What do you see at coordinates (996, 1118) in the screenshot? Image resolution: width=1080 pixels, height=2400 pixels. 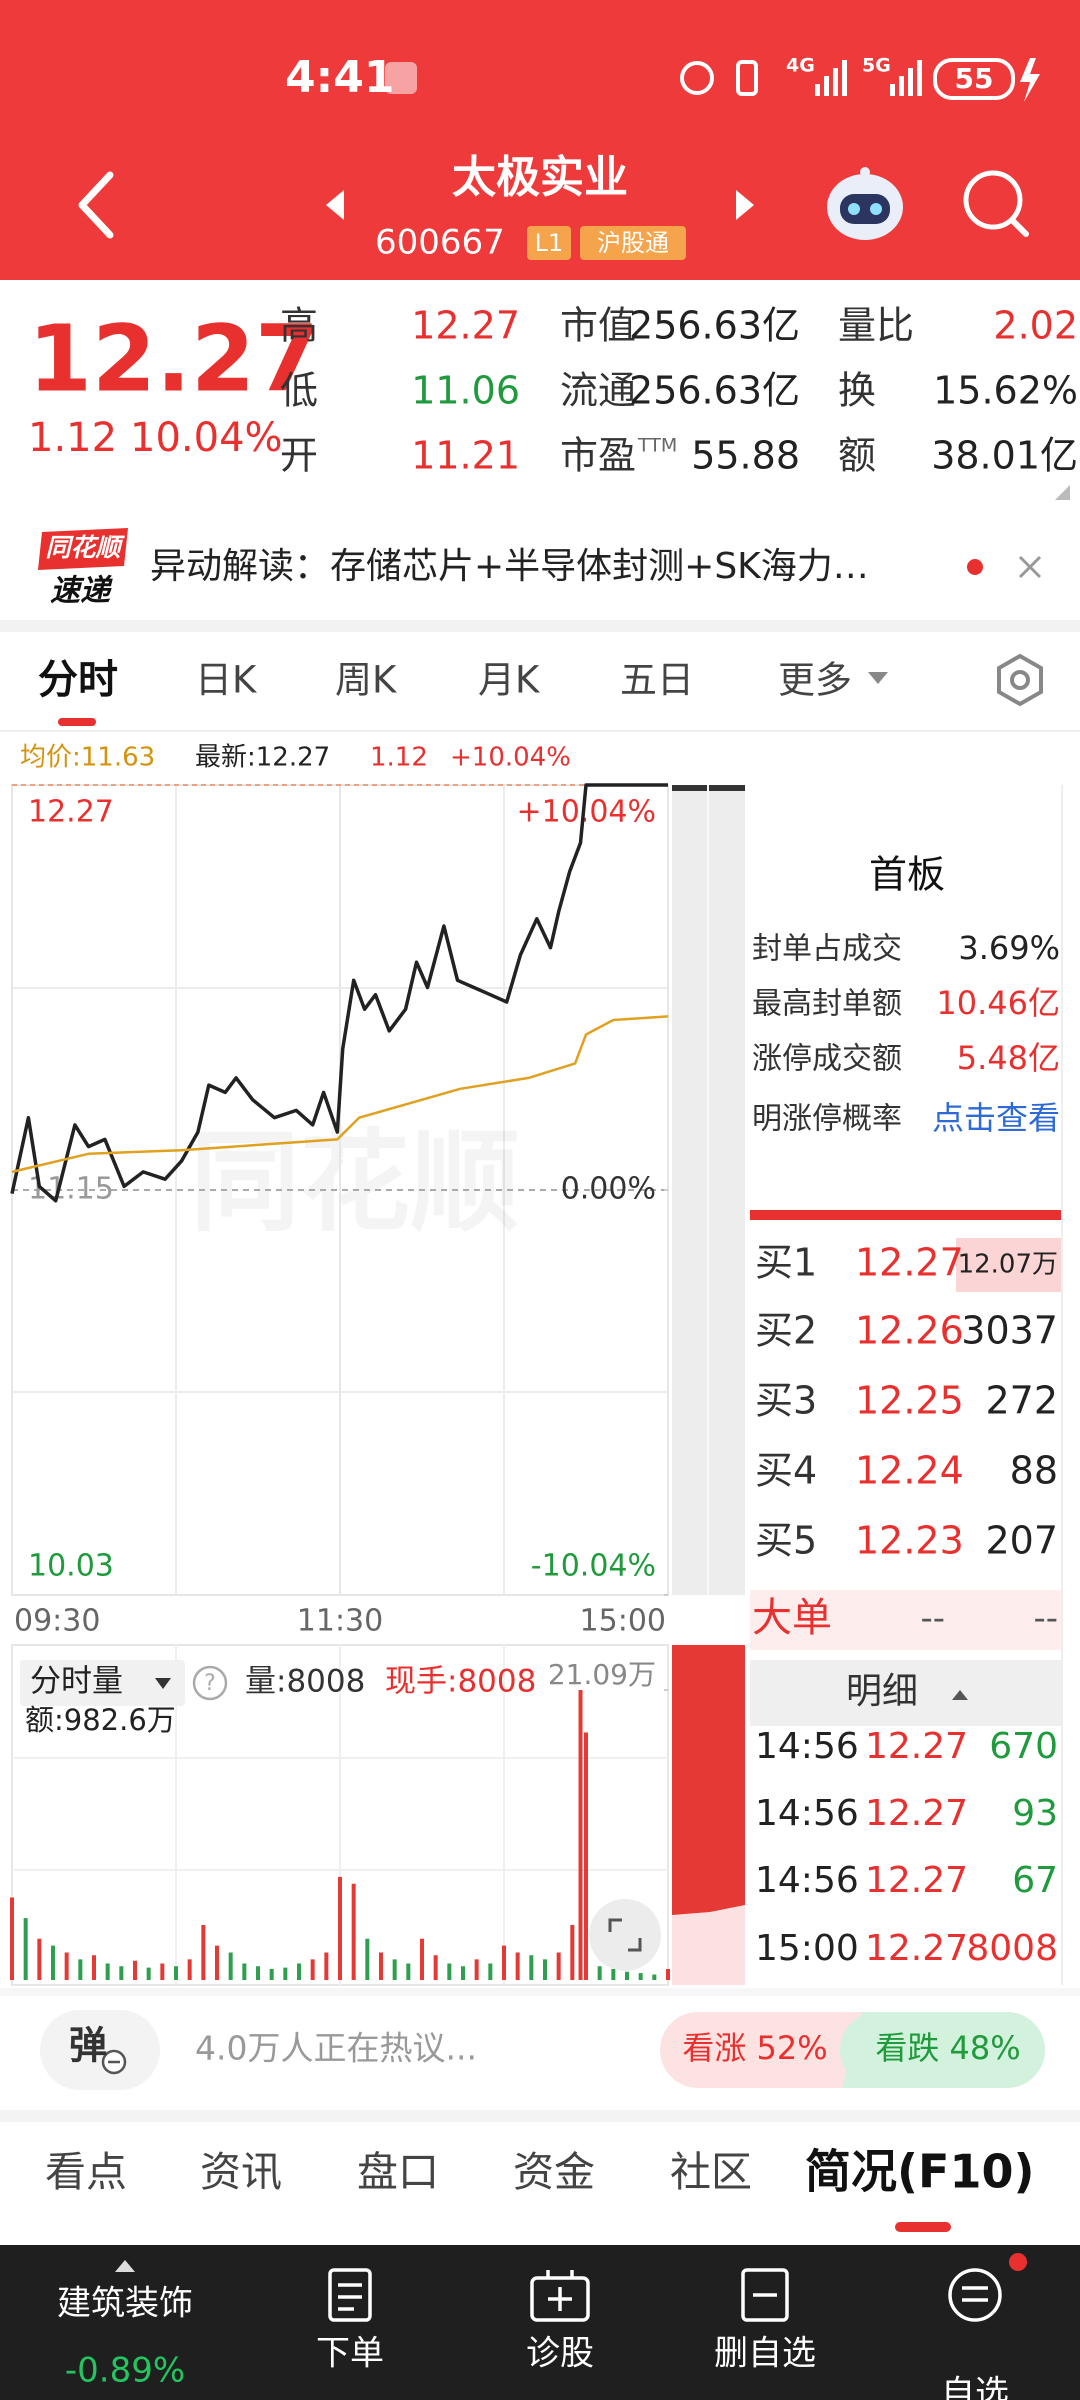 I see `probability-link: 点击查看` at bounding box center [996, 1118].